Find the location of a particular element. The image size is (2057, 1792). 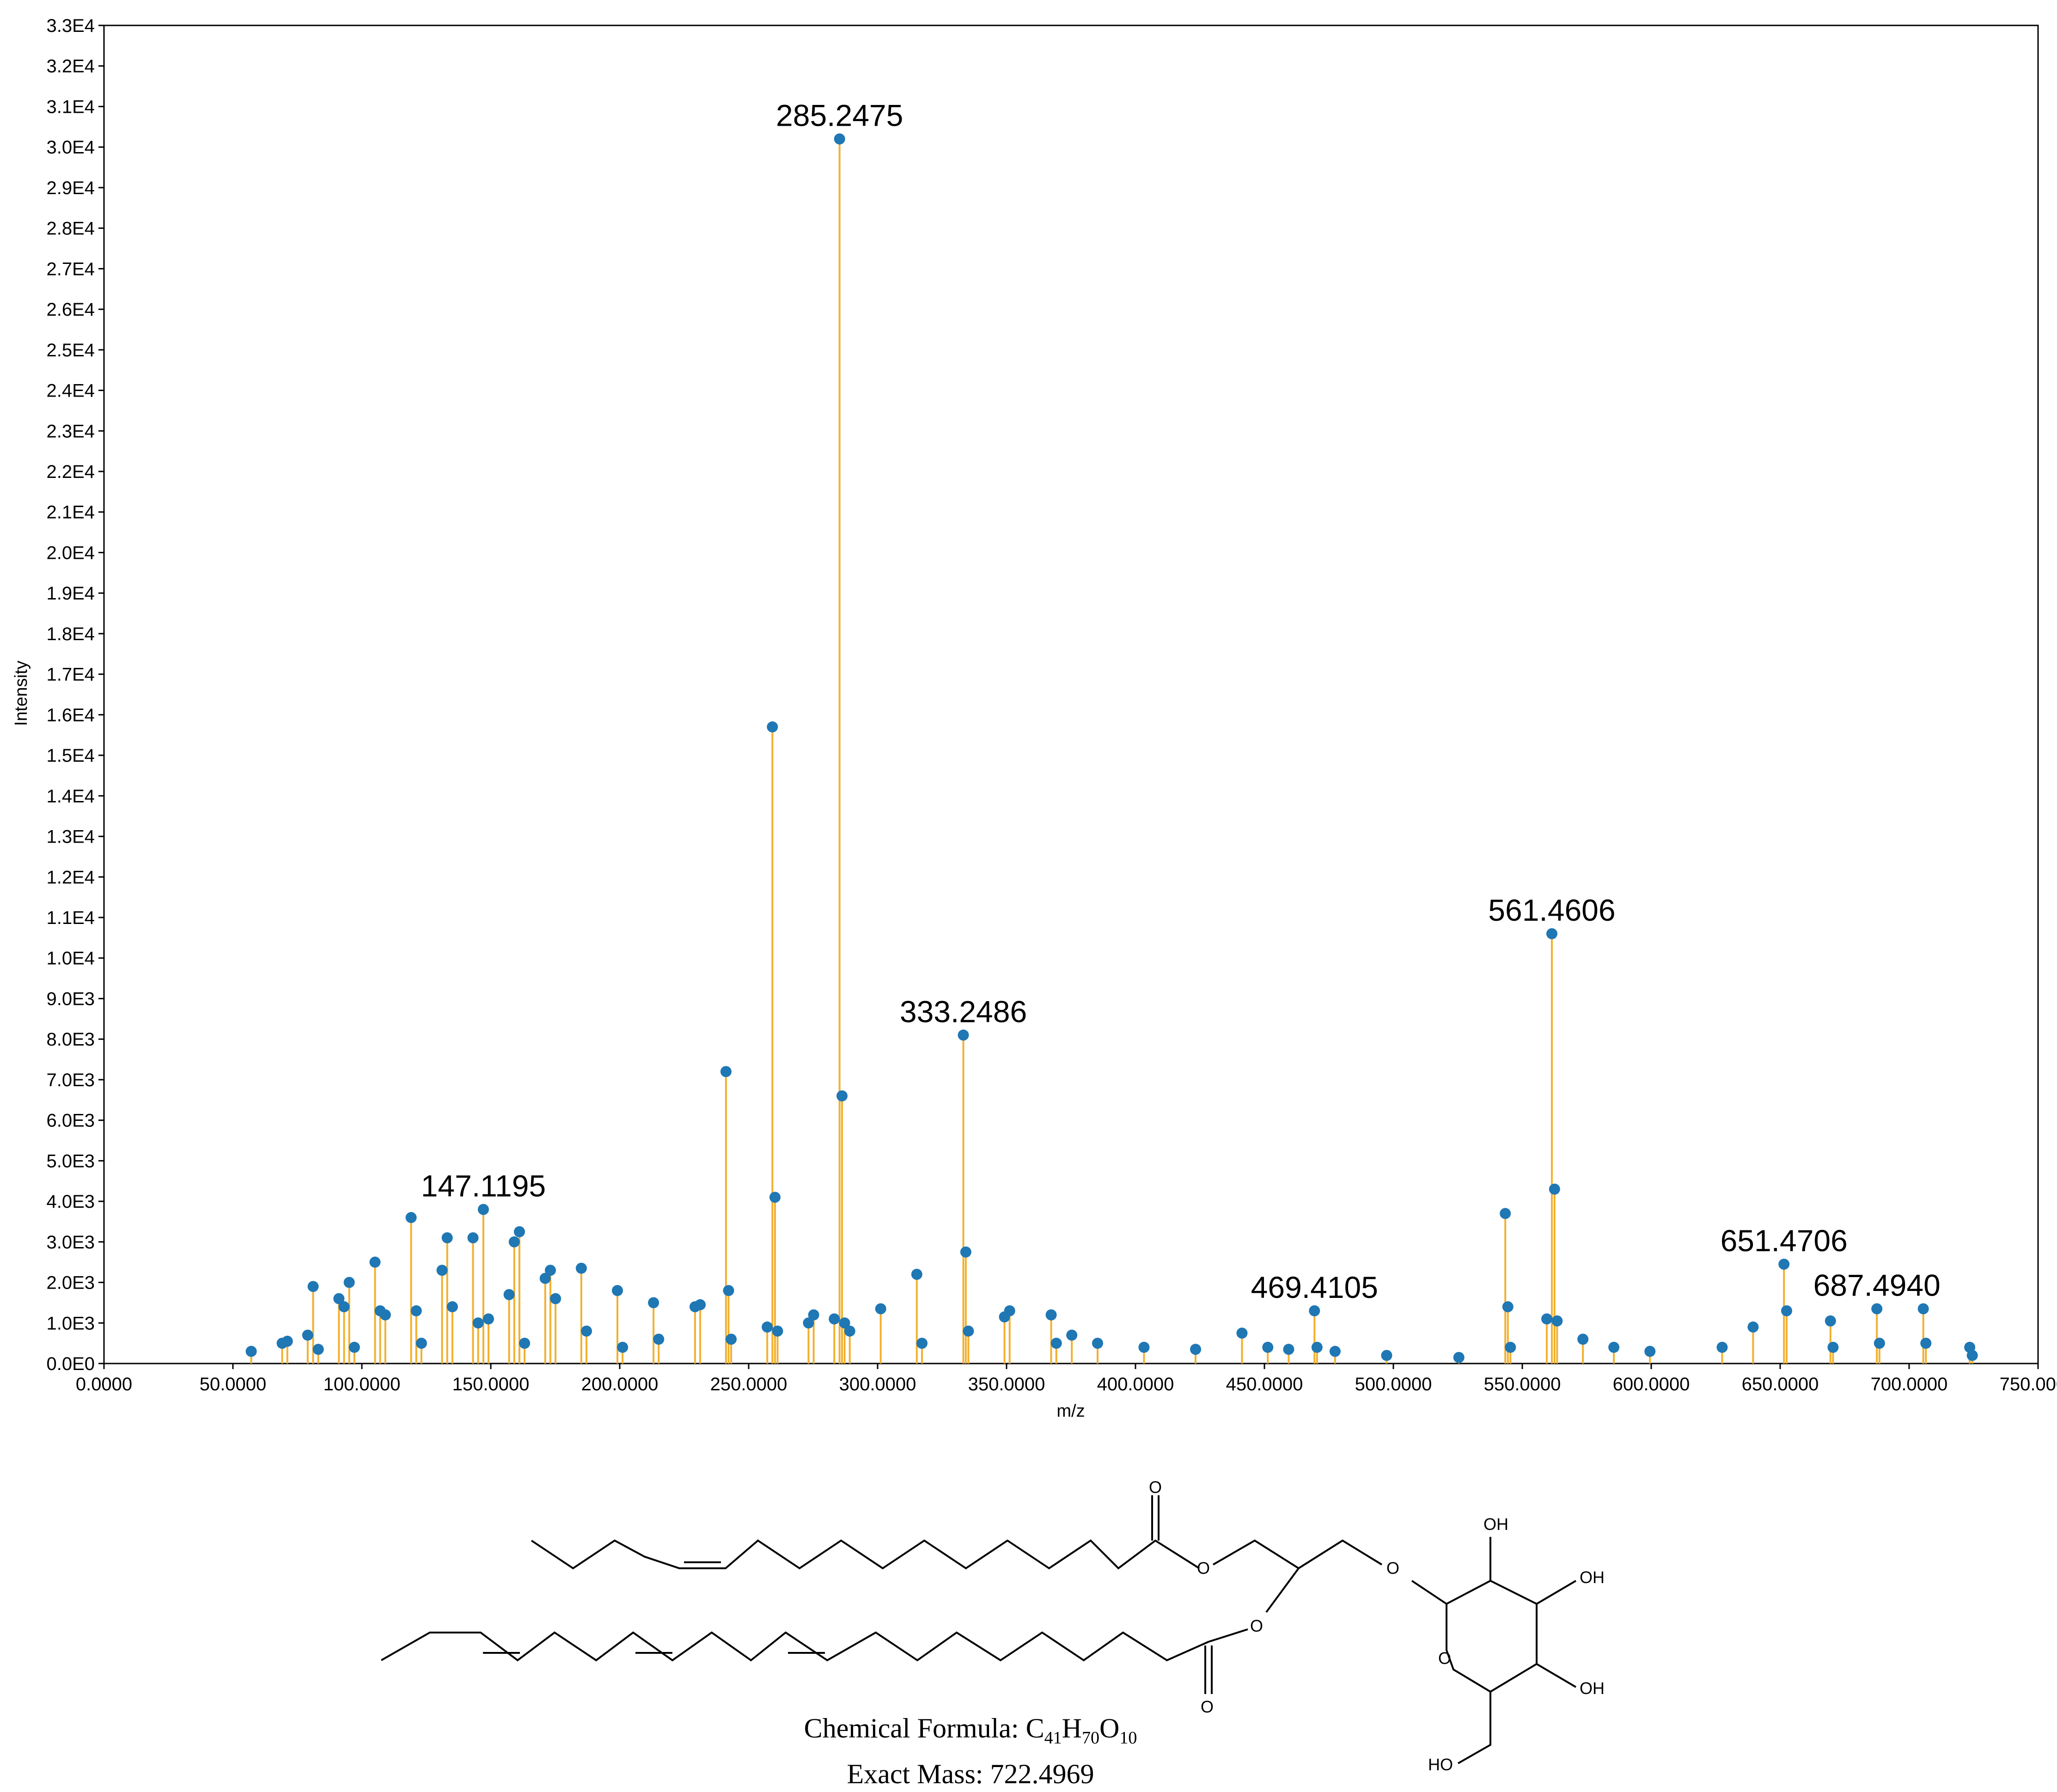

y-tick-label: 2.7E4 is located at coordinates (70, 269).